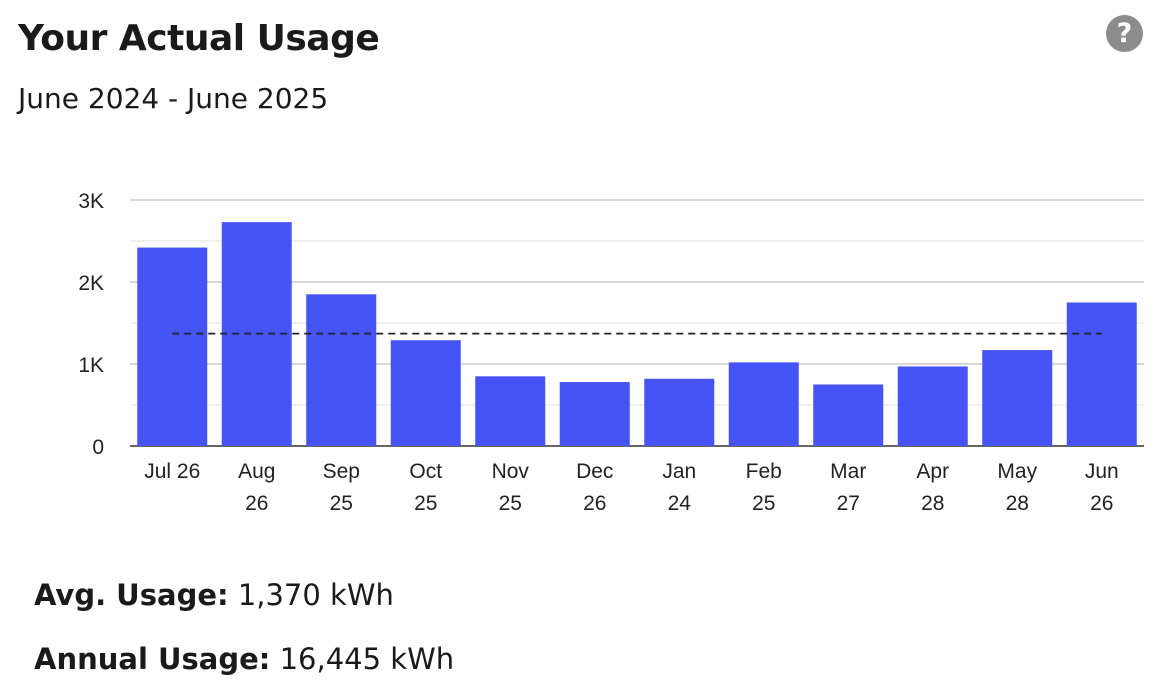 The height and width of the screenshot is (698, 1166). I want to click on x-tick-label: Jan, so click(679, 471).